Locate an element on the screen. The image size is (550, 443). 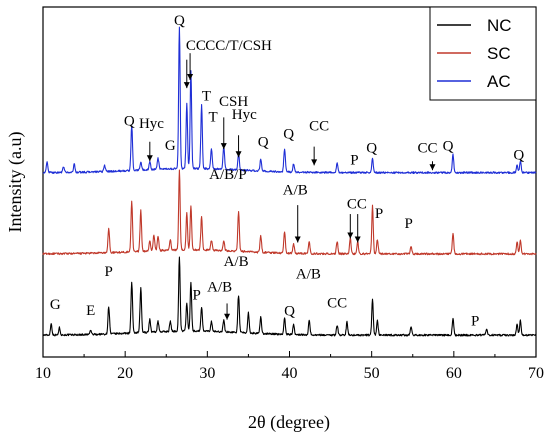
x-axis-ticks: 10 20 30 40 50 60 70 is located at coordinates (289, 366).